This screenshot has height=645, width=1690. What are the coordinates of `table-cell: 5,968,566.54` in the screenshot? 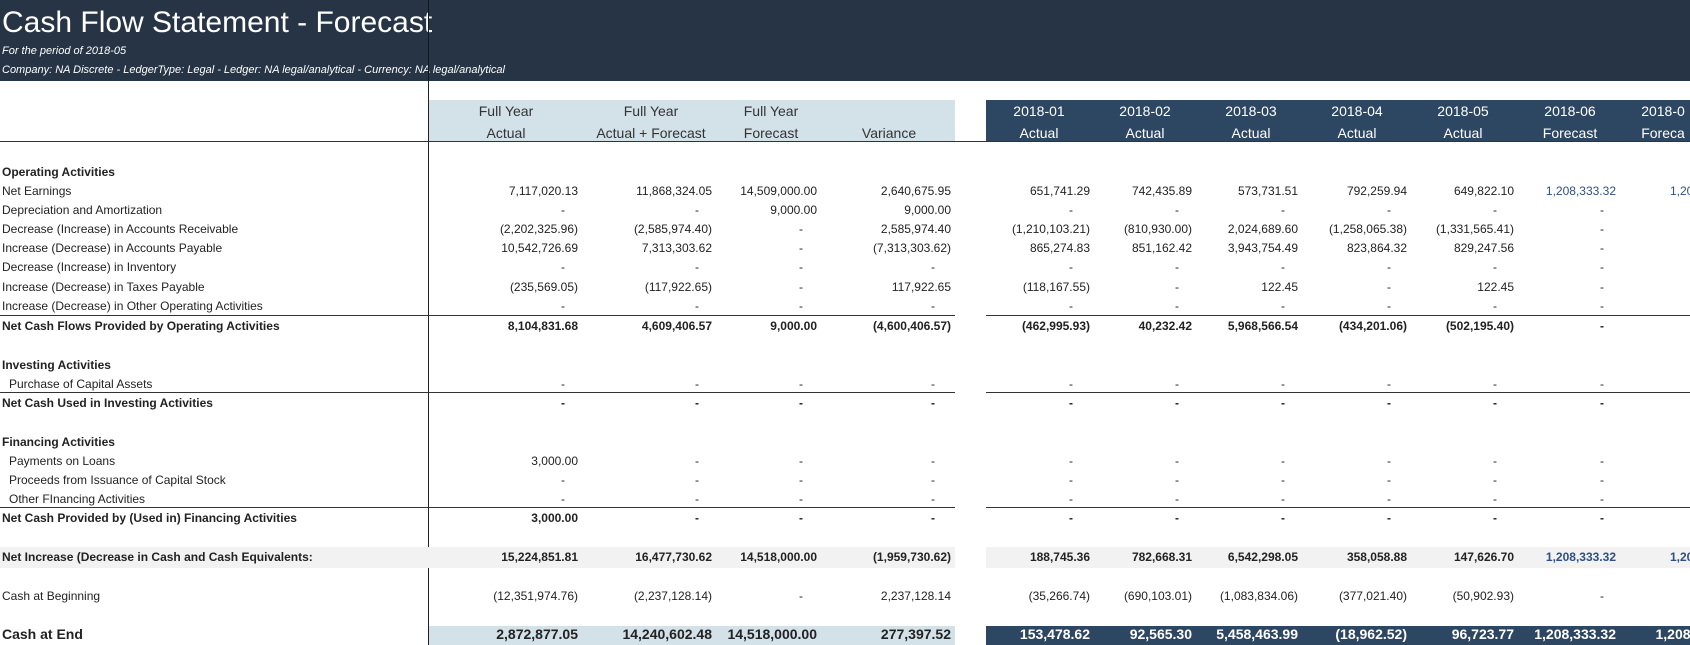 It's located at (1262, 326).